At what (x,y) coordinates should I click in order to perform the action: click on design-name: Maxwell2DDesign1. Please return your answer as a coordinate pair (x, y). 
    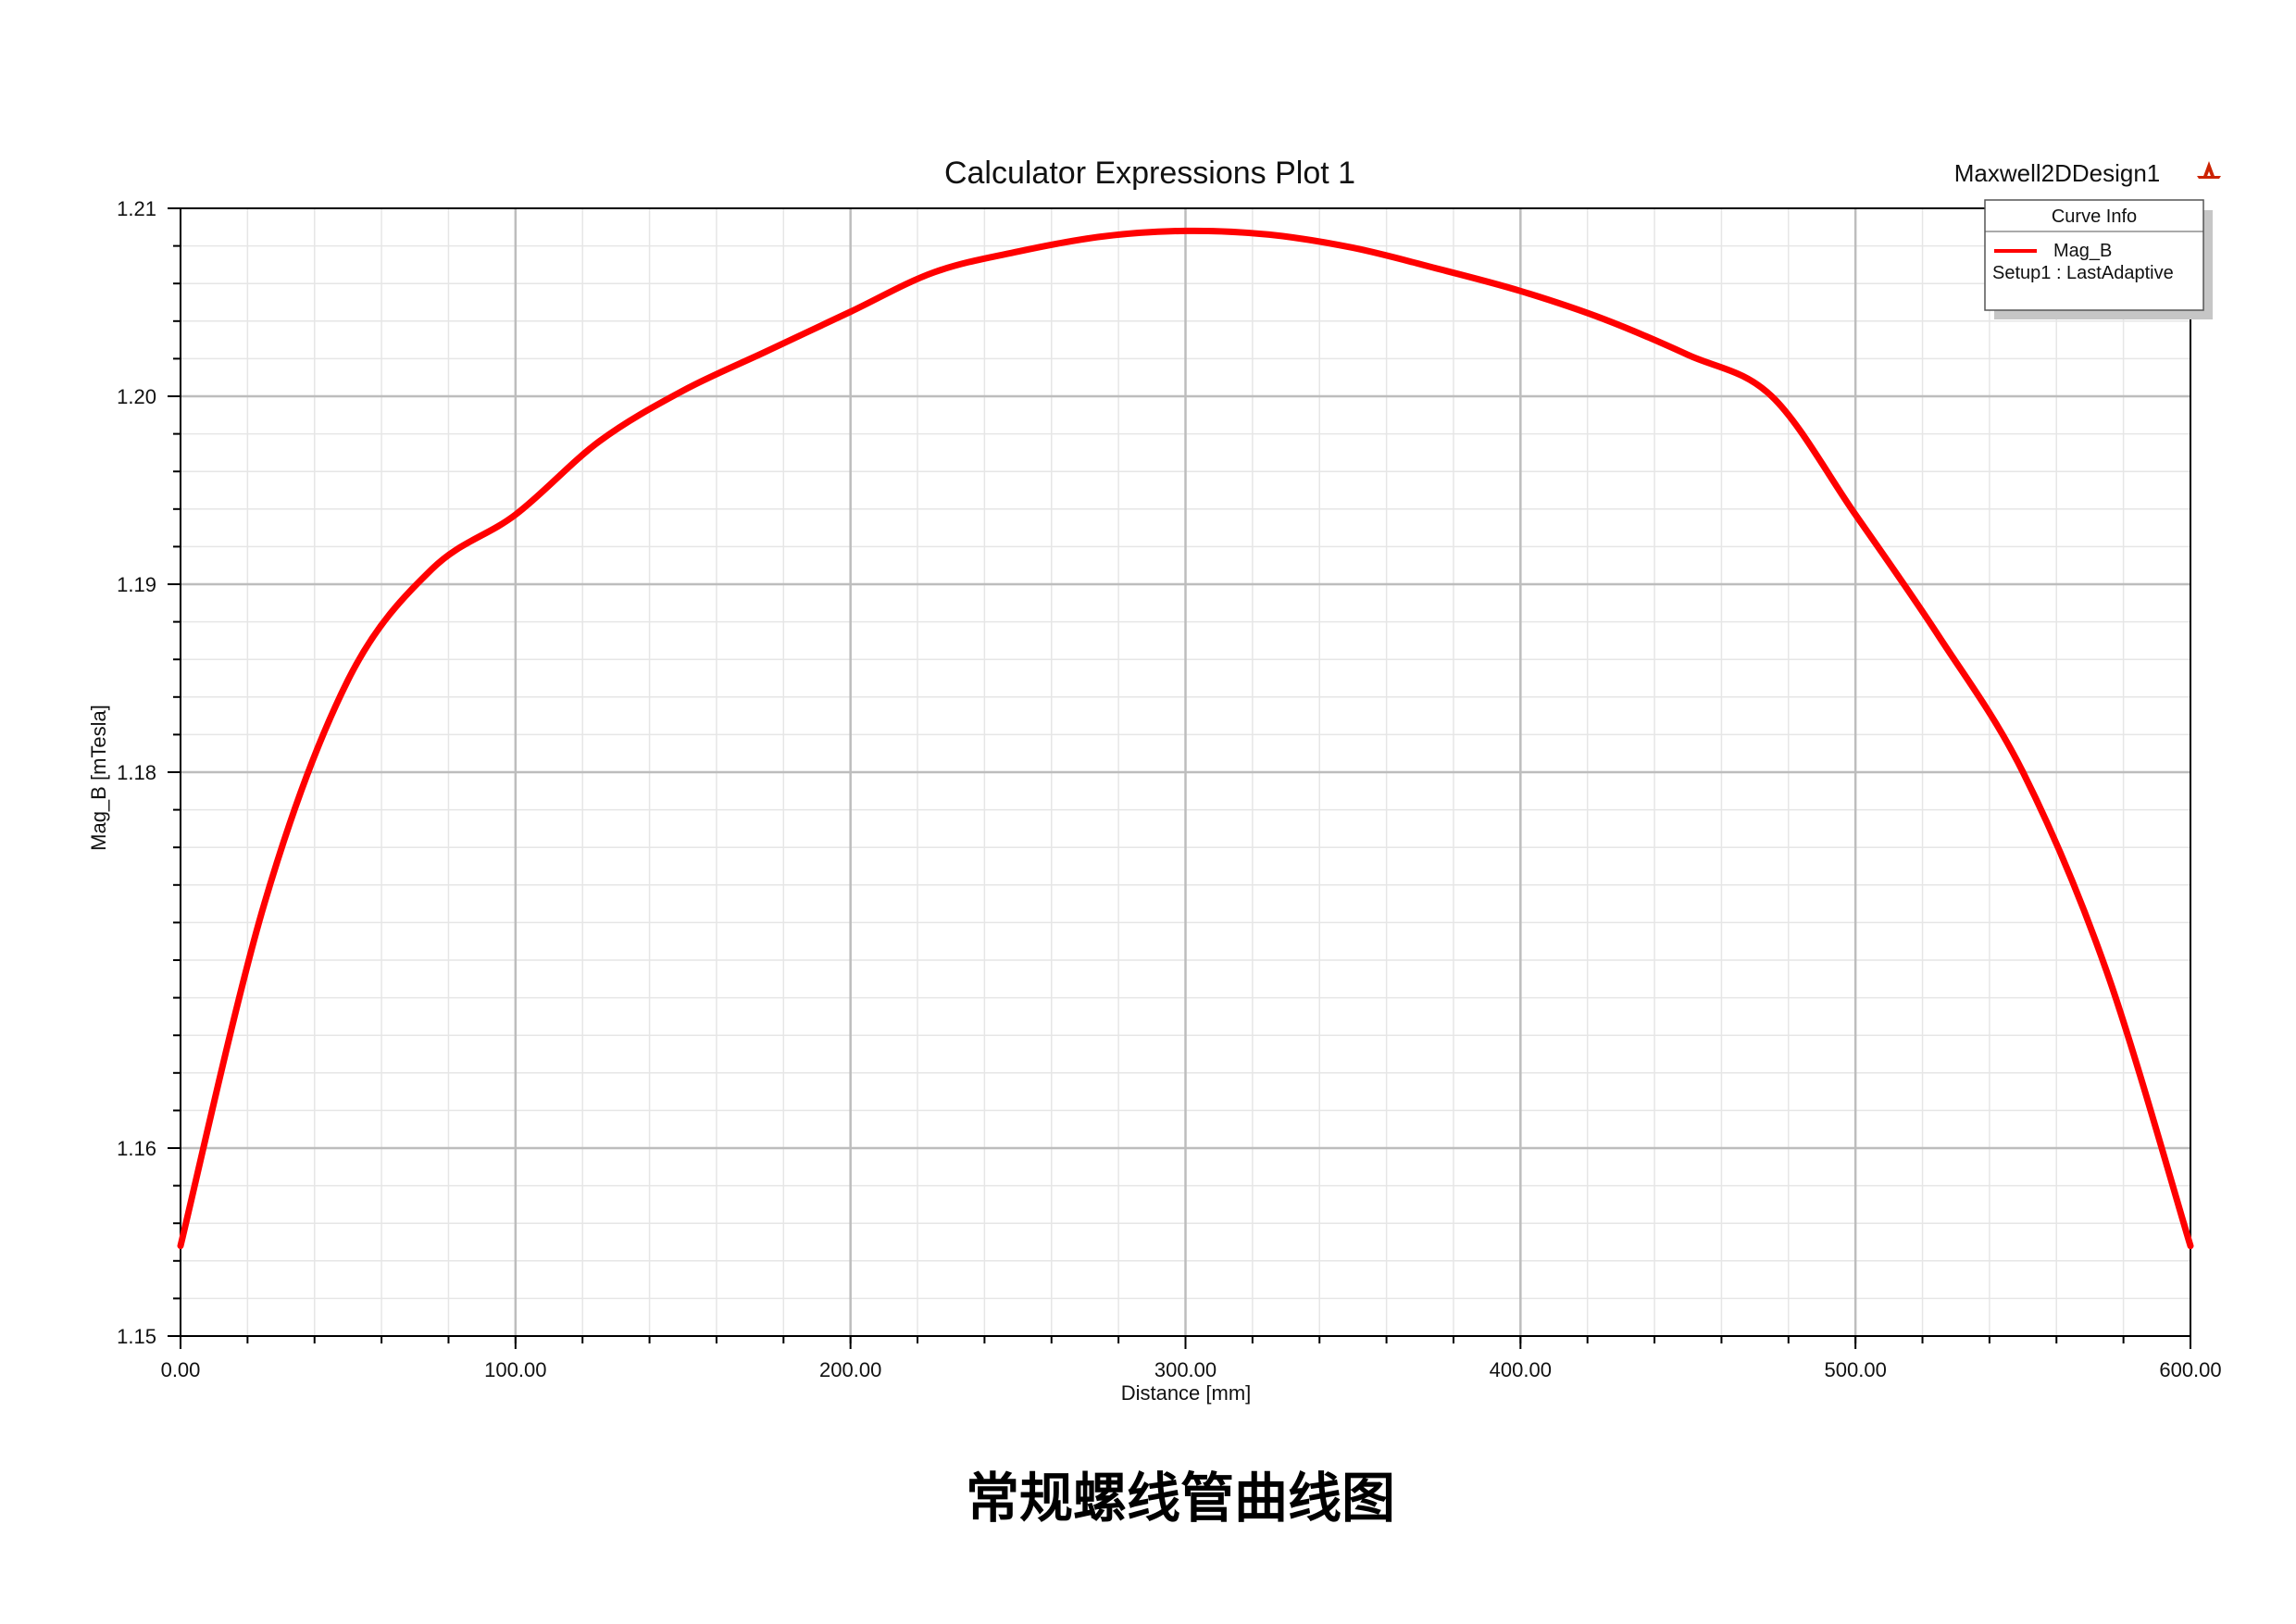
    Looking at the image, I should click on (2057, 173).